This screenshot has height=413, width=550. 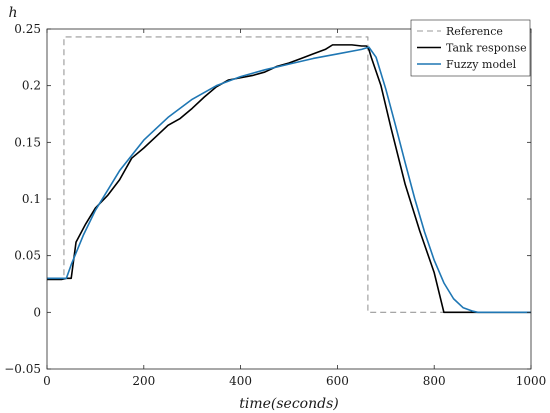 I want to click on y-tick-label: −0.05, so click(x=22, y=369).